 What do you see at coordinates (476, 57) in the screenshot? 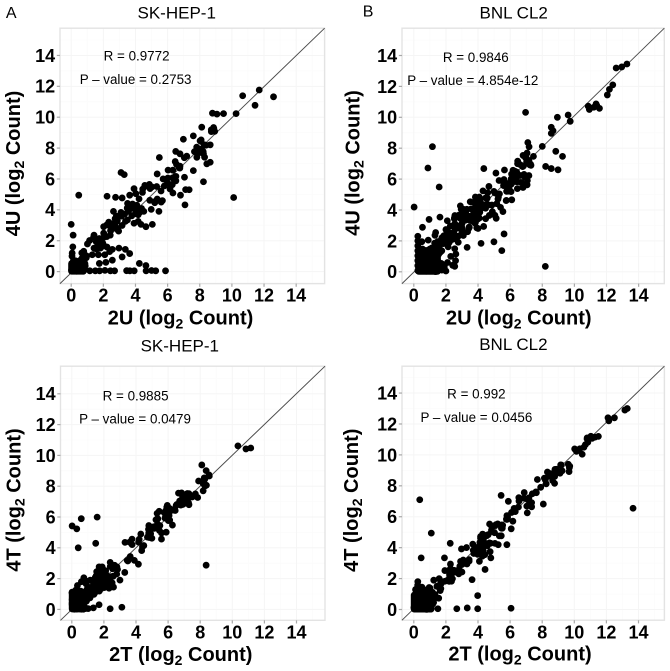
I see `svg-text: R = 0.9846` at bounding box center [476, 57].